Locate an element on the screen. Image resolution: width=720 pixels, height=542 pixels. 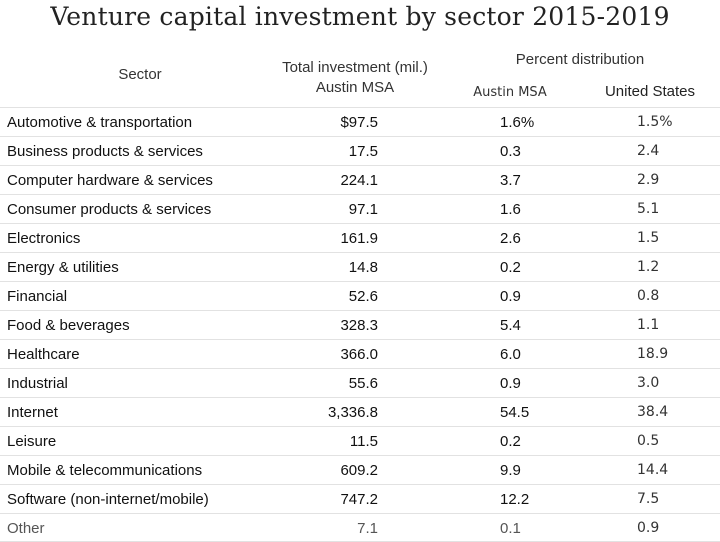
table-row: Internet 3,336.8 54.5 38.4 is located at coordinates (360, 411).